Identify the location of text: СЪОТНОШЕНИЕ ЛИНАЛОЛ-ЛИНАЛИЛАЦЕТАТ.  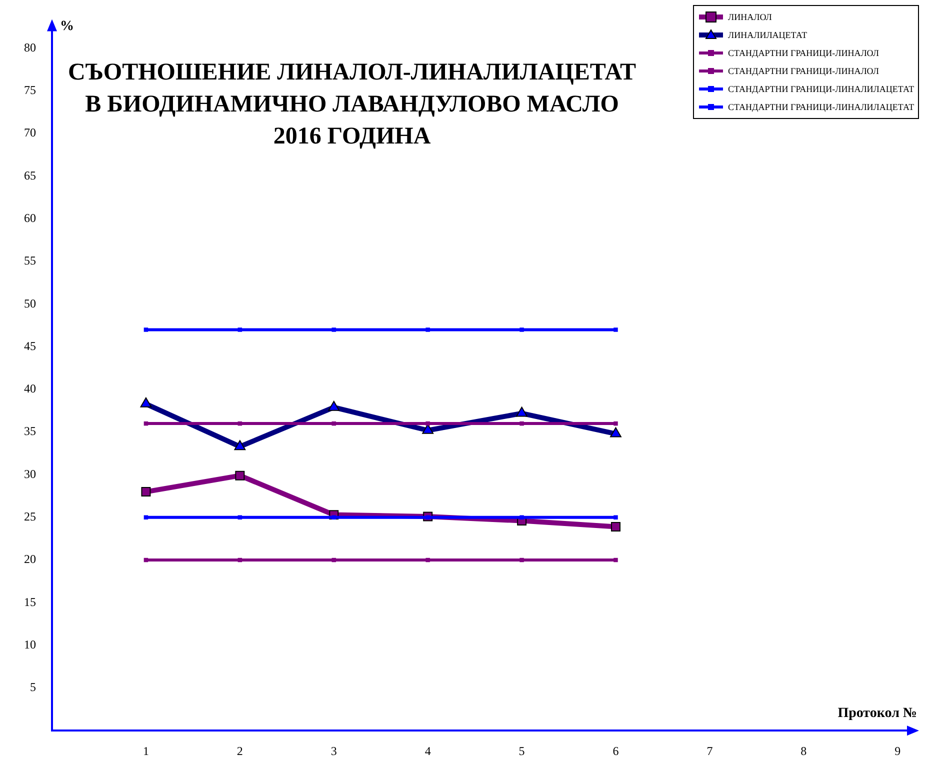
(352, 72).